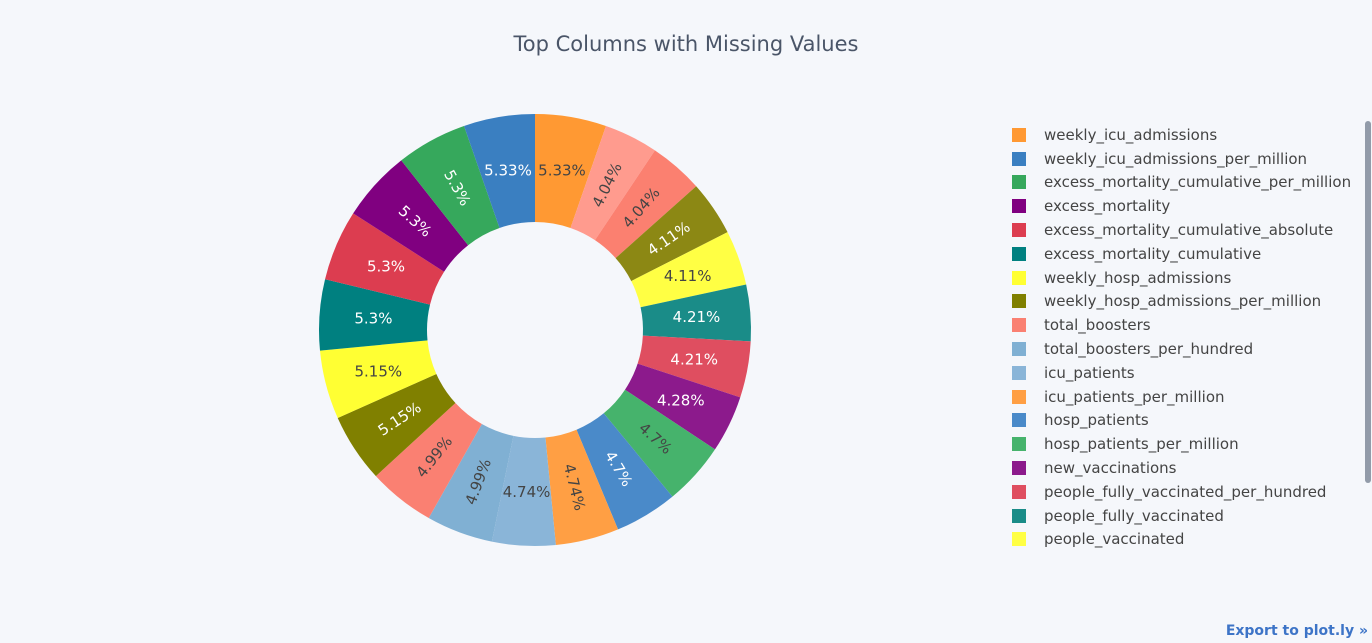 Image resolution: width=1372 pixels, height=643 pixels. I want to click on legend-item: weekly_icu_admissions, so click(1187, 135).